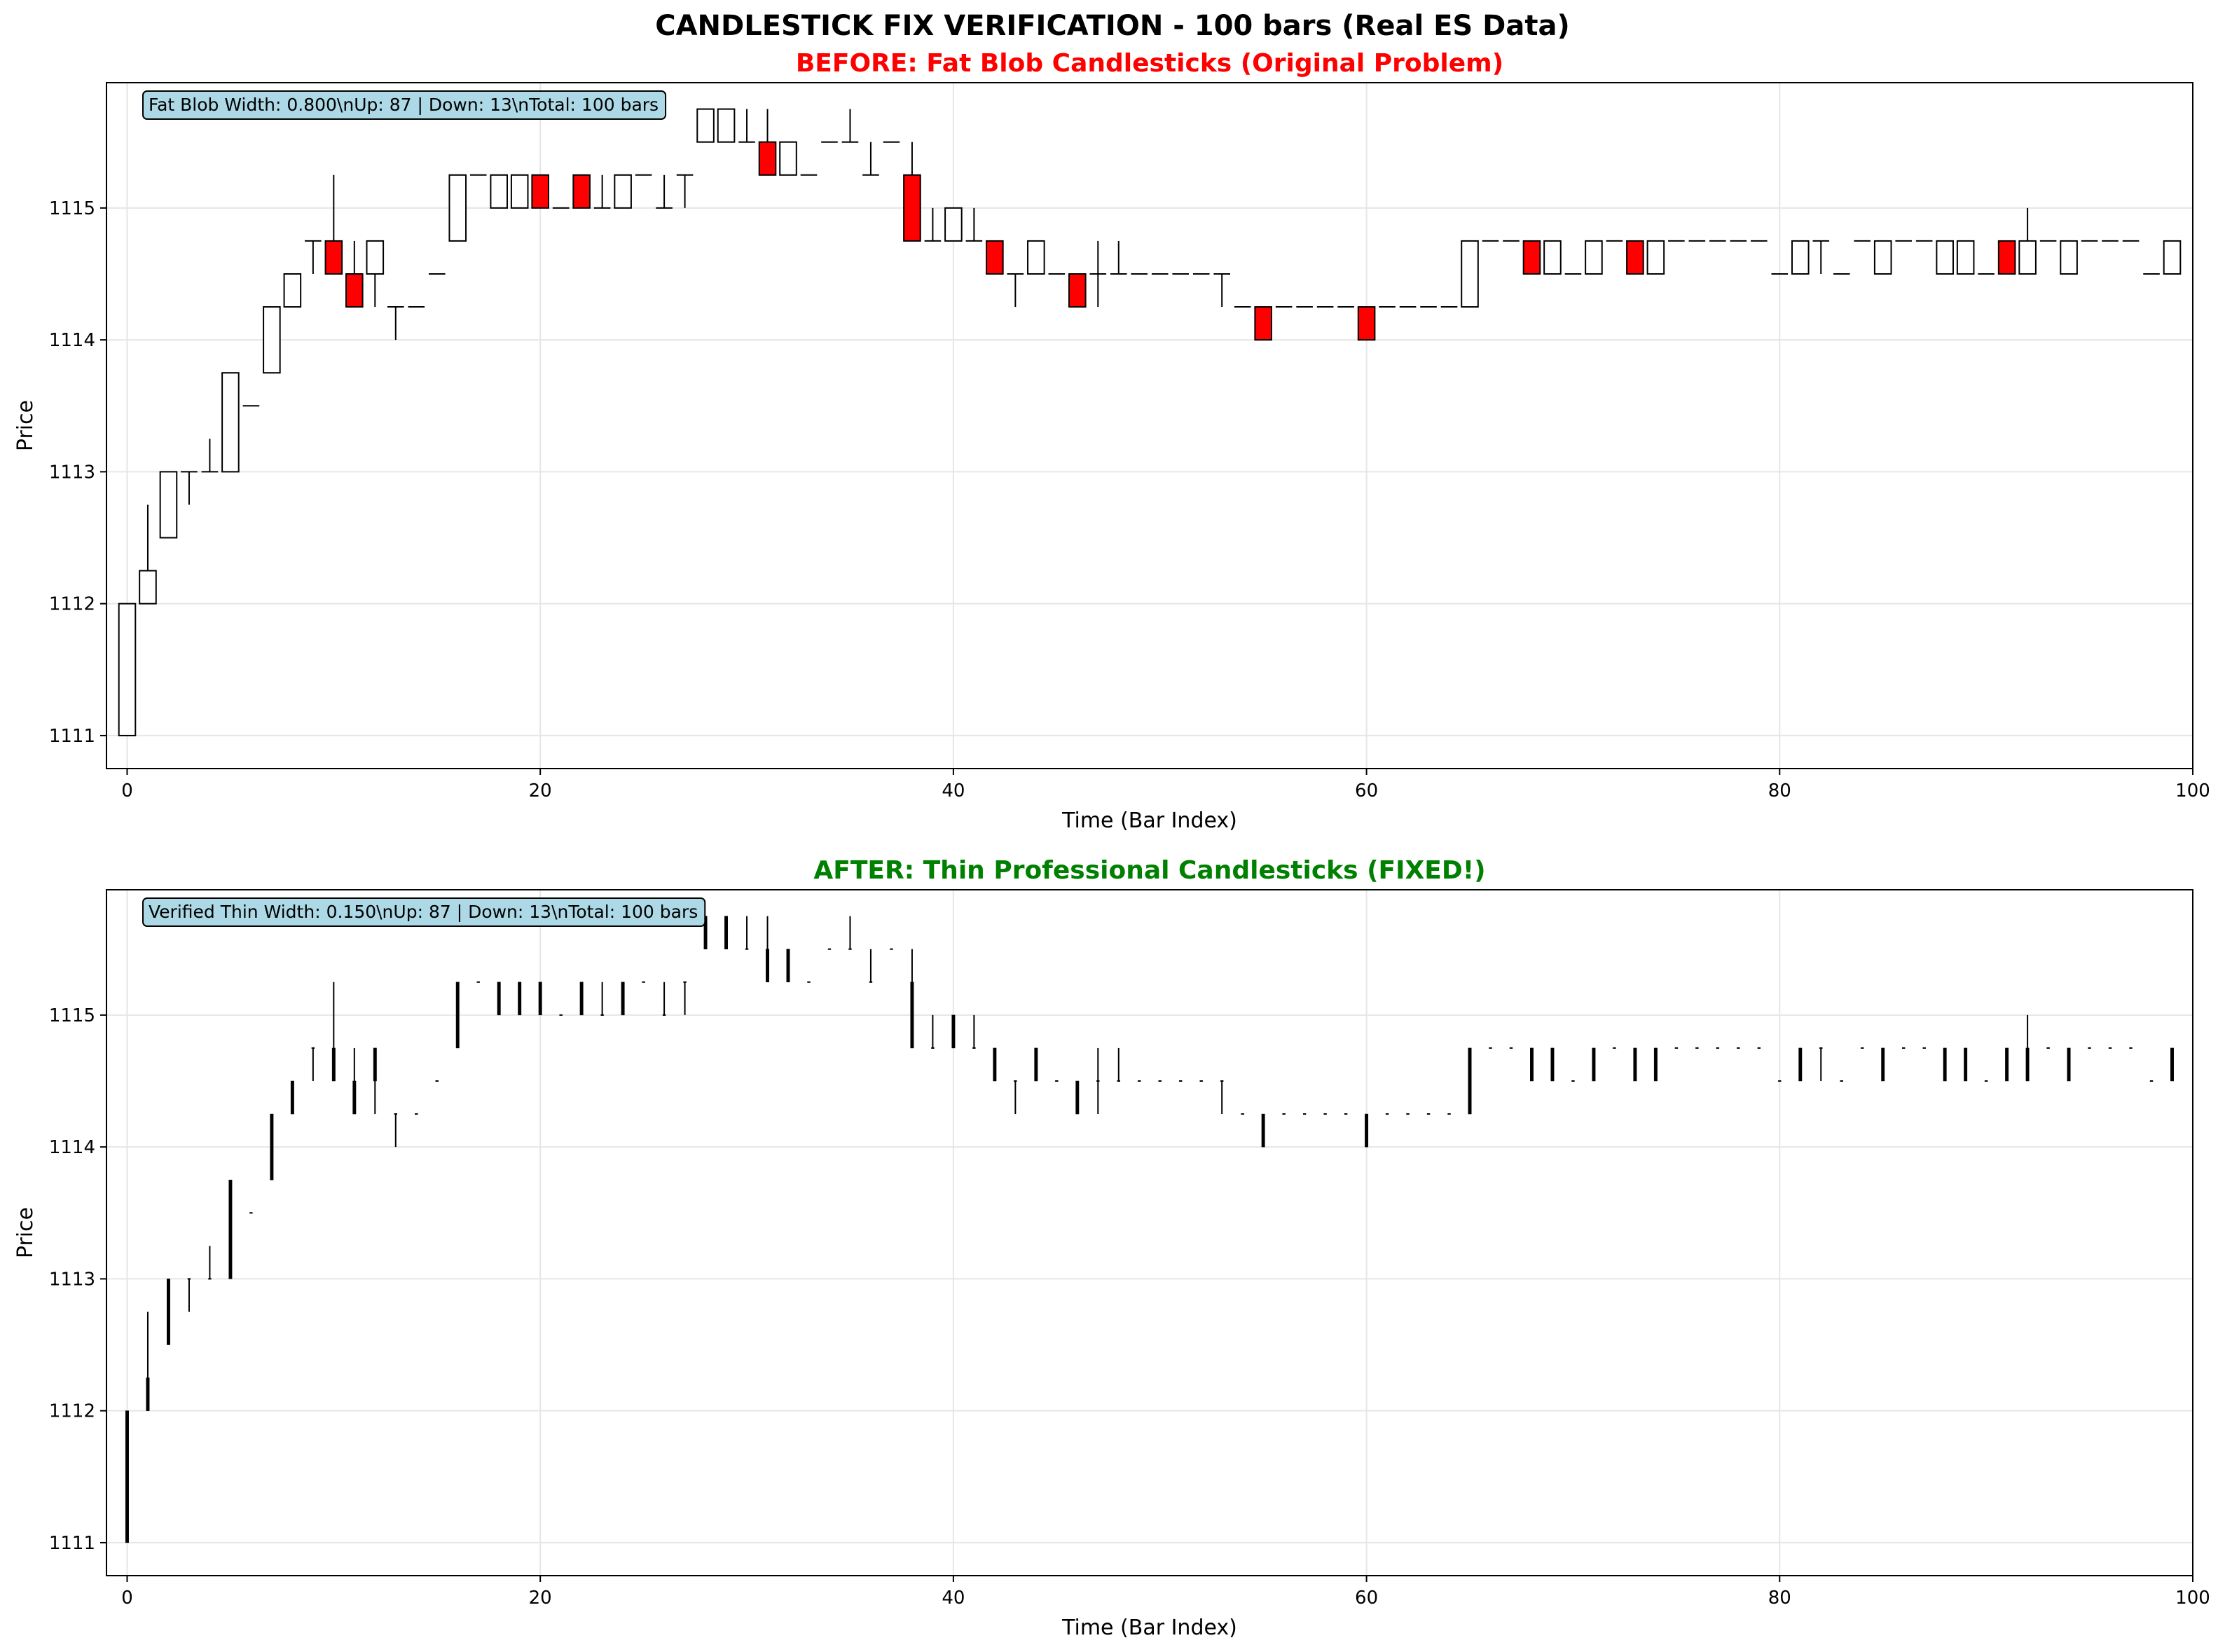  I want to click on before-y-tick-label: 1111, so click(72, 736).